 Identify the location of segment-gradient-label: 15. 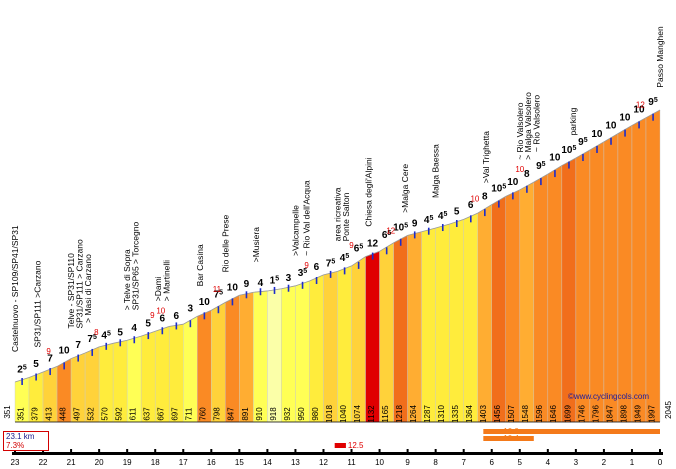
(275, 281).